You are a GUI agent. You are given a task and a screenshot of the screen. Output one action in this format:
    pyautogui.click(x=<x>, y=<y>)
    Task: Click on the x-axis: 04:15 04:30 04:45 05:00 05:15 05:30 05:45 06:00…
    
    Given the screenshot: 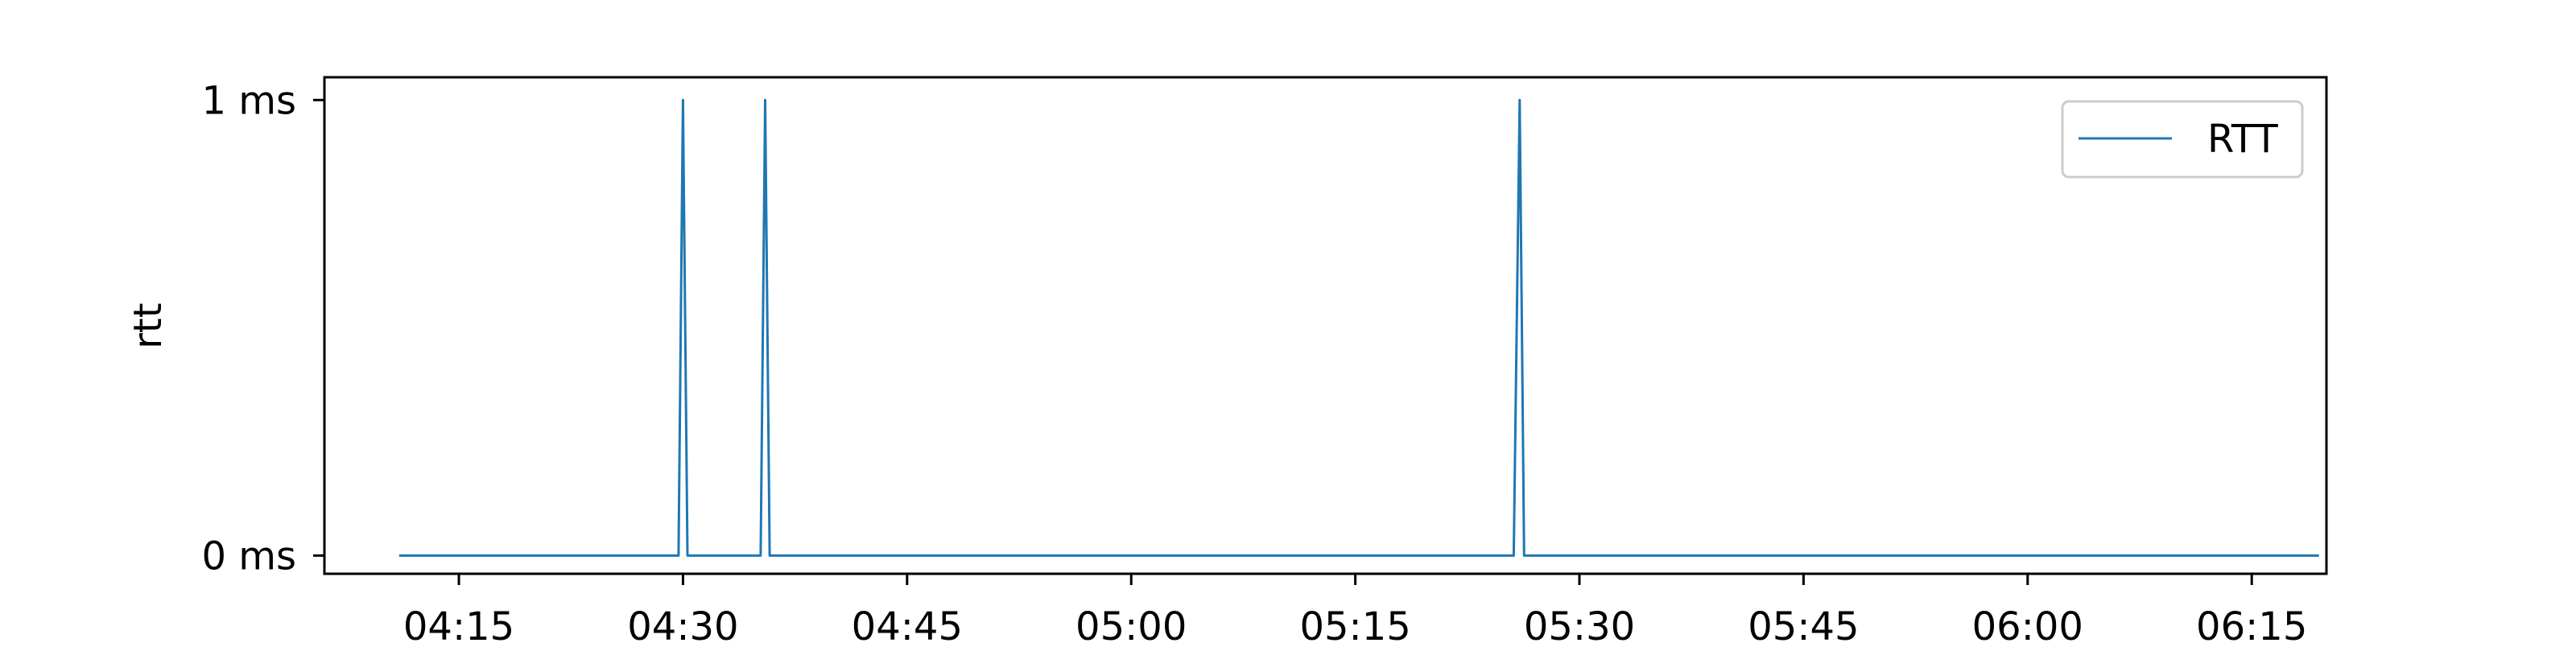 What is the action you would take?
    pyautogui.click(x=1355, y=610)
    